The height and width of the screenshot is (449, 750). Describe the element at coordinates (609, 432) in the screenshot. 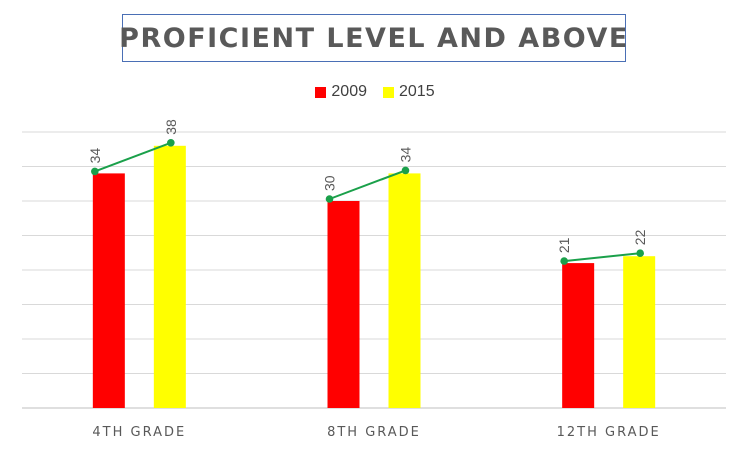

I see `x-tick-label: 12TH GRADE` at that location.